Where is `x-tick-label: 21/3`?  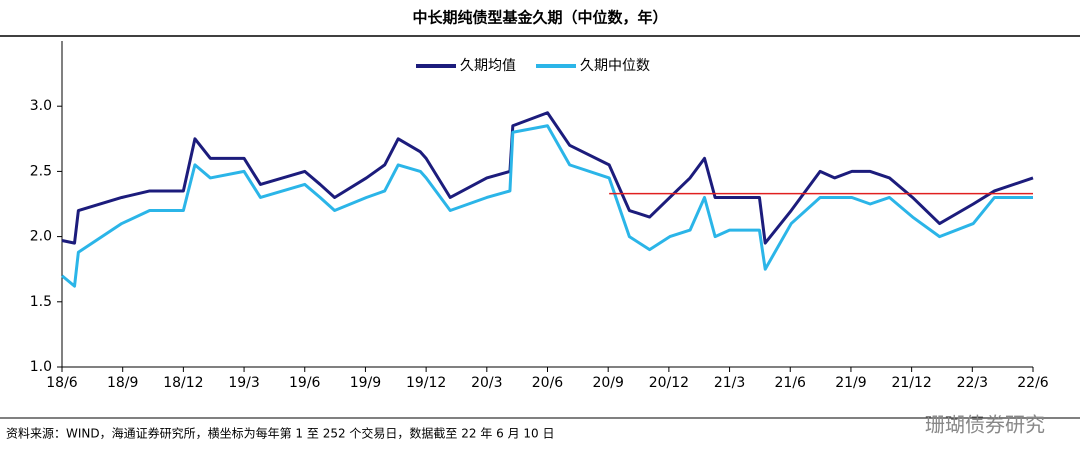 x-tick-label: 21/3 is located at coordinates (729, 383).